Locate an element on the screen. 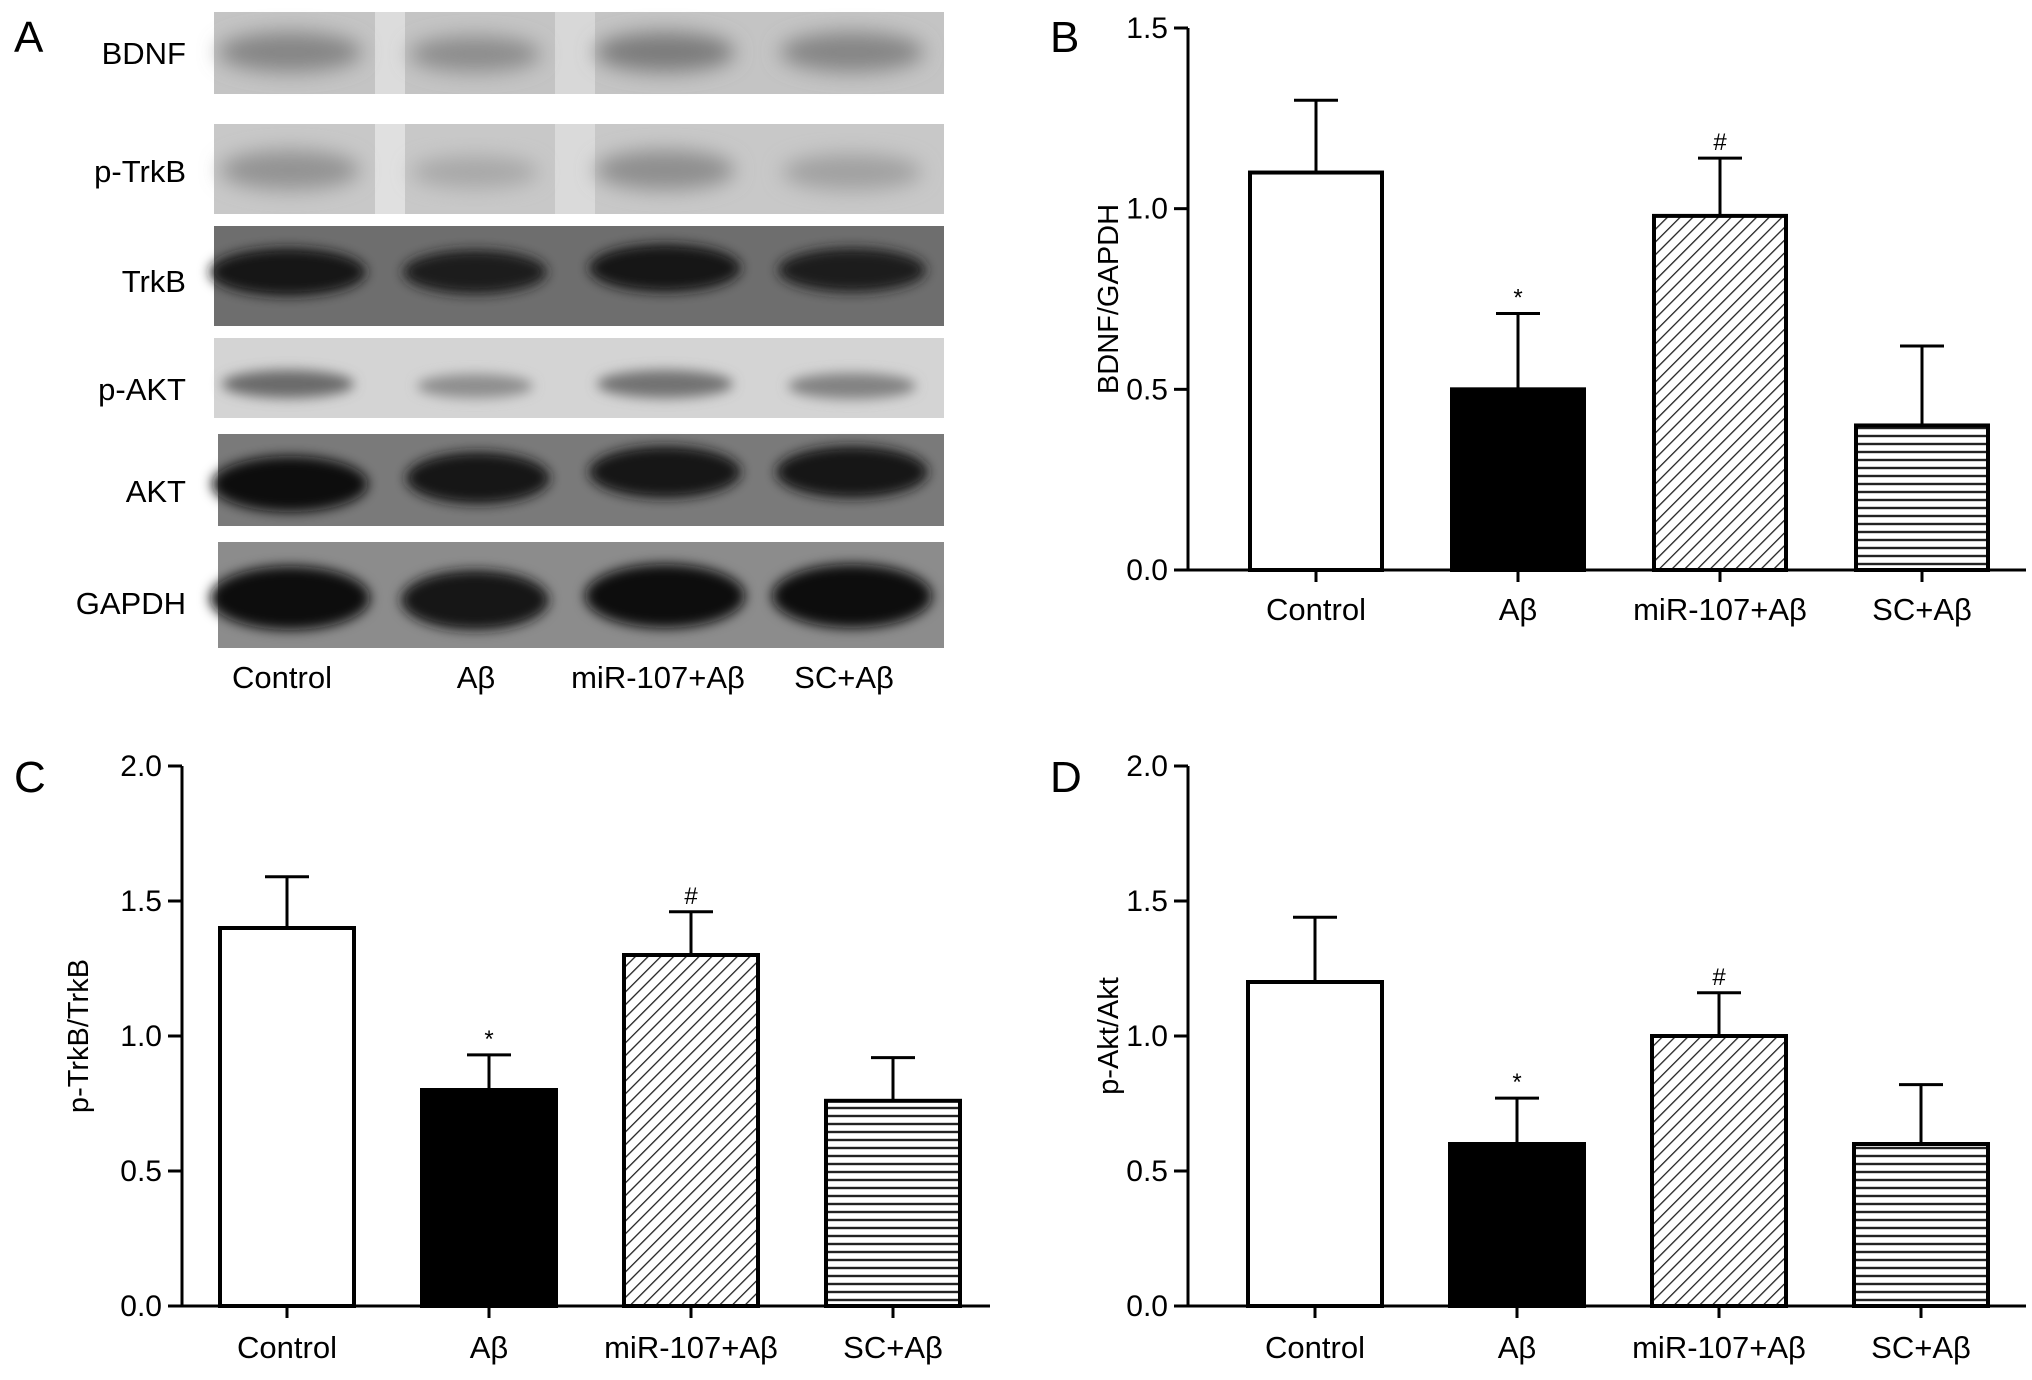 Image resolution: width=2032 pixels, height=1380 pixels. panel-letter-b: B is located at coordinates (1064, 37).